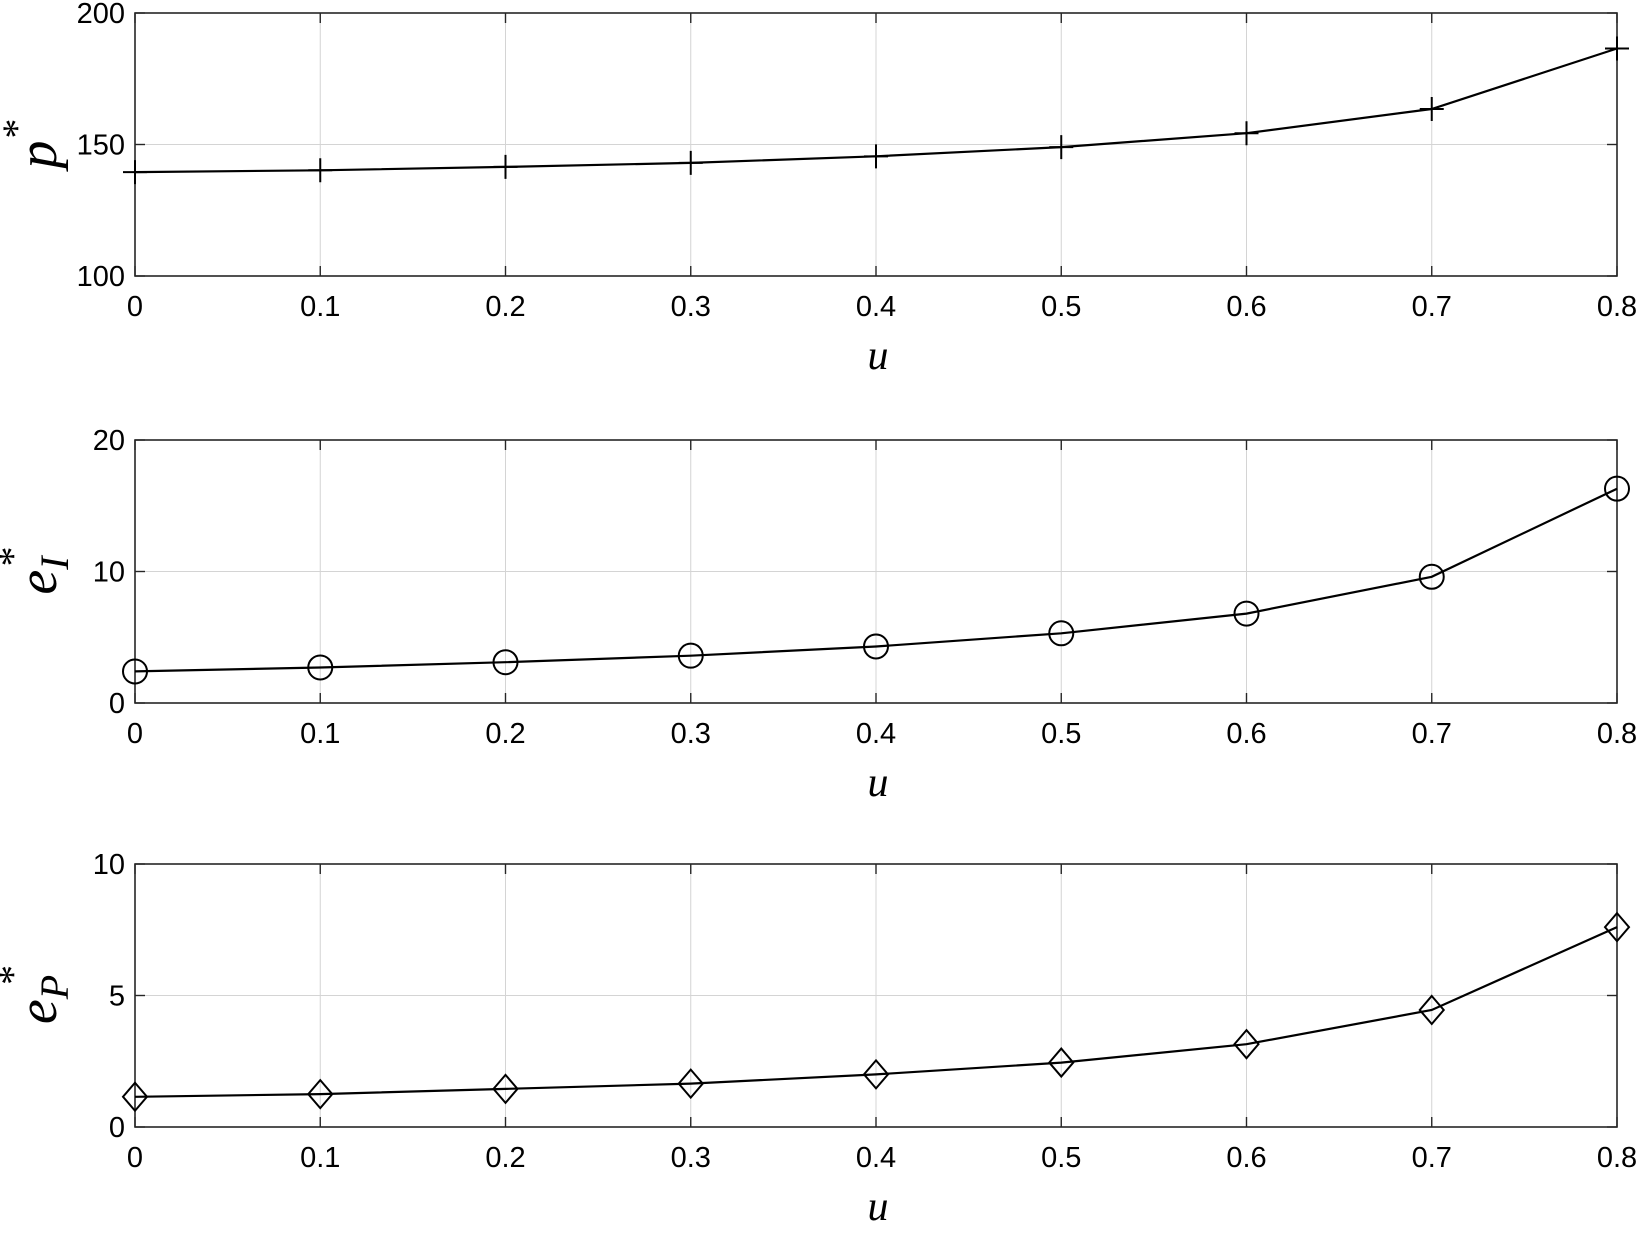  What do you see at coordinates (34, 147) in the screenshot?
I see `y-axis-label: p*` at bounding box center [34, 147].